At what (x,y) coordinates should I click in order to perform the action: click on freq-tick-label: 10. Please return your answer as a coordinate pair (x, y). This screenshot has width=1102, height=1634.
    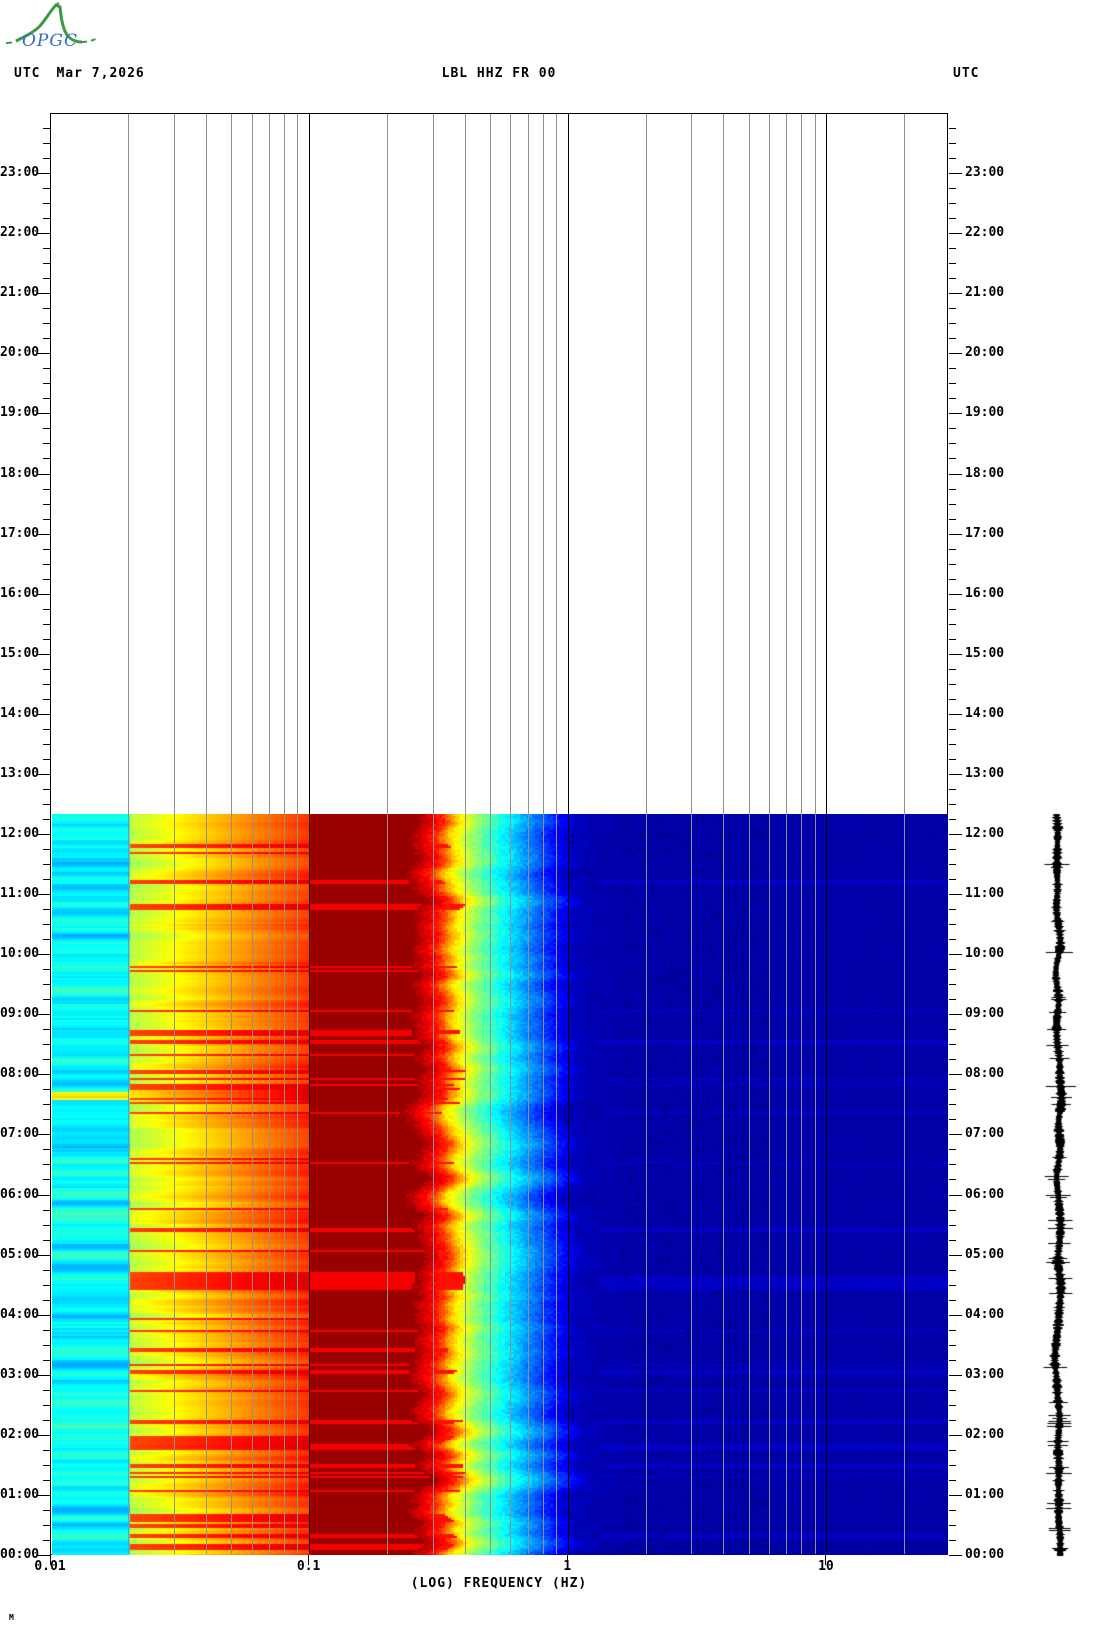
    Looking at the image, I should click on (826, 1566).